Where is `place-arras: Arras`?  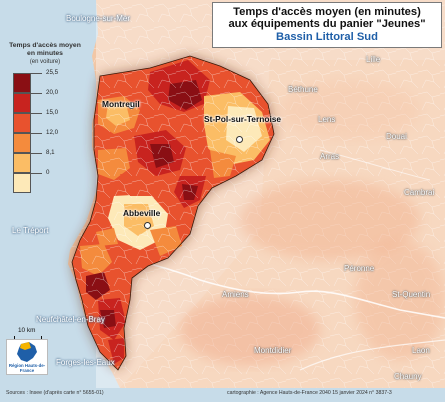 place-arras: Arras is located at coordinates (330, 156).